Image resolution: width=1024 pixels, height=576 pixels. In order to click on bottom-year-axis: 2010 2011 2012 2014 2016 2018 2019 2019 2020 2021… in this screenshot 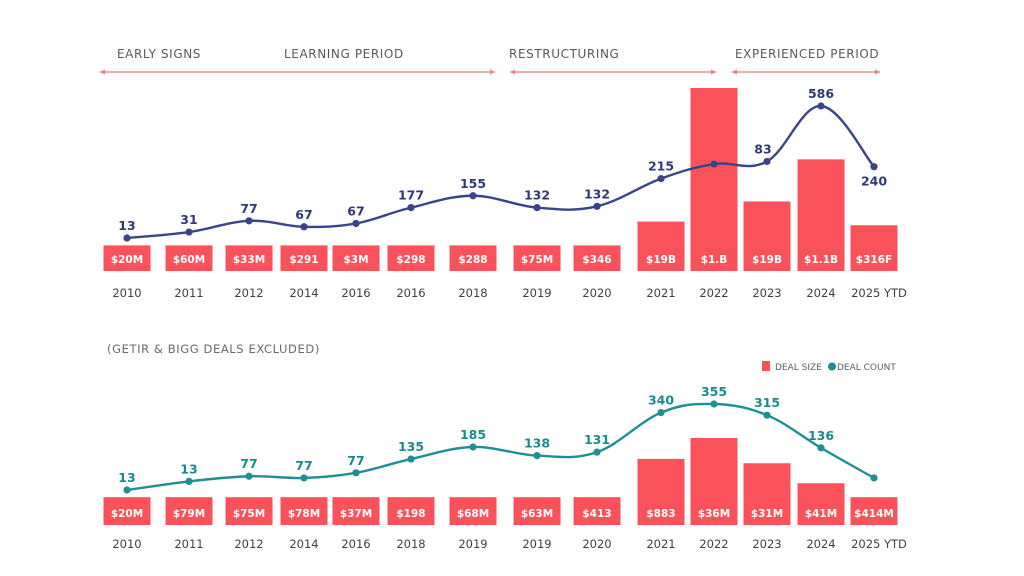, I will do `click(509, 544)`.